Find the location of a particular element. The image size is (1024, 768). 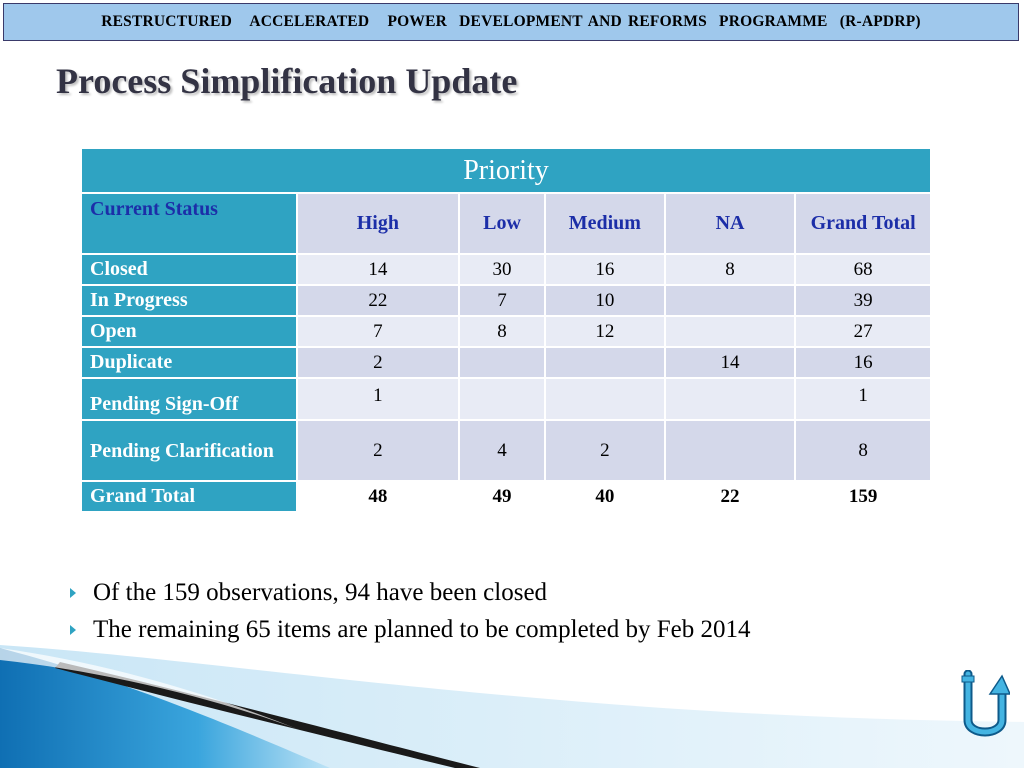

u-turn-arrow-icon is located at coordinates (985, 706).